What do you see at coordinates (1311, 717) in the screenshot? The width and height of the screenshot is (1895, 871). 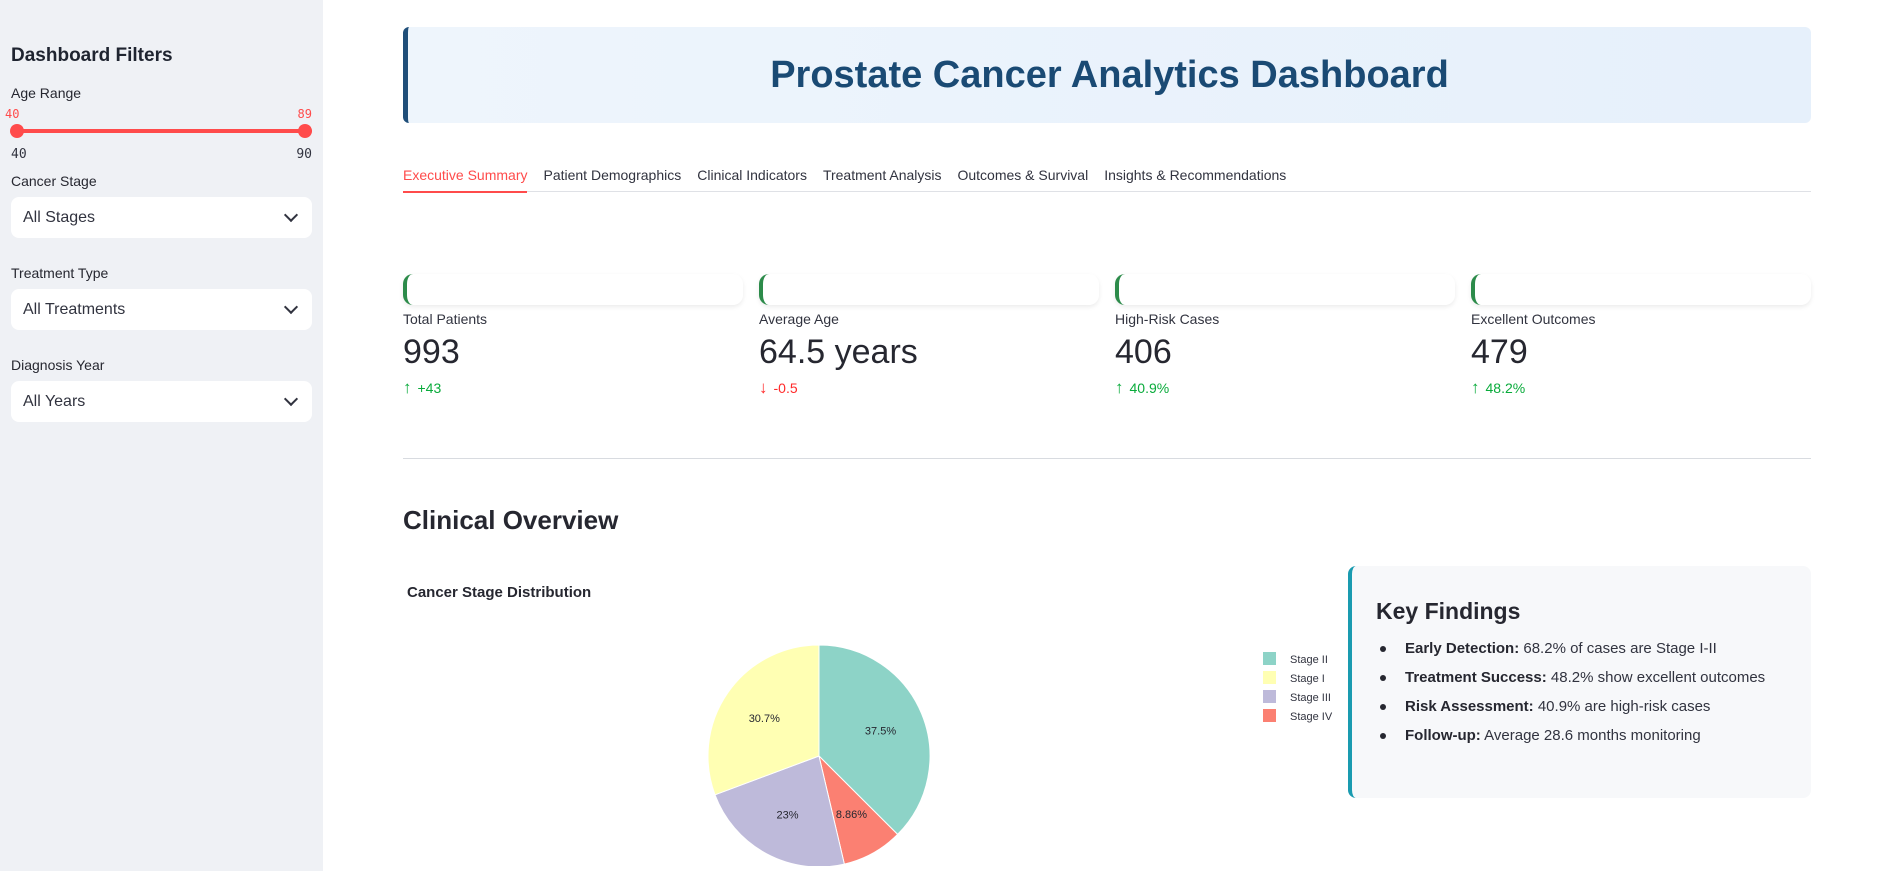 I see `legend-label: Stage IV` at bounding box center [1311, 717].